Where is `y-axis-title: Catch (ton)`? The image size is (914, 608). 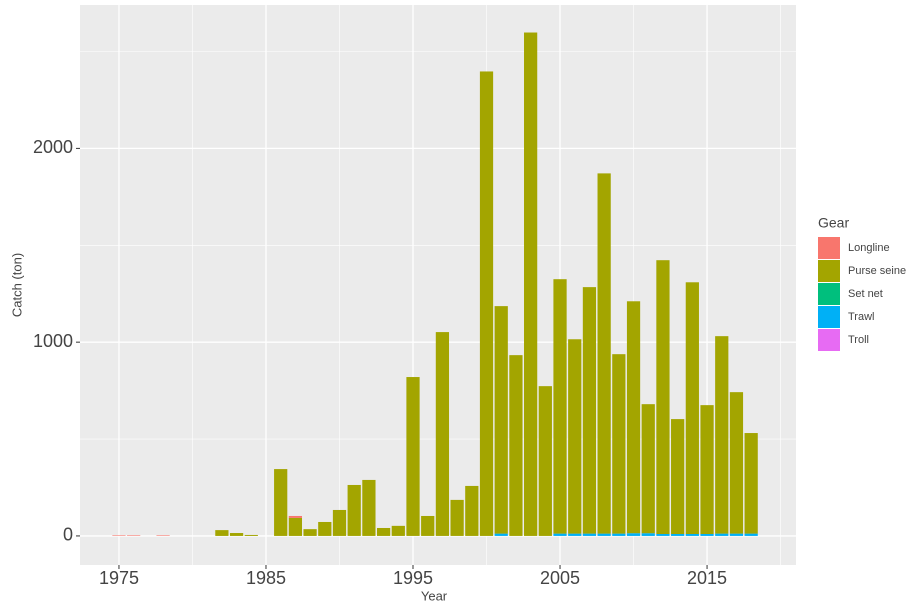 y-axis-title: Catch (ton) is located at coordinates (16, 285).